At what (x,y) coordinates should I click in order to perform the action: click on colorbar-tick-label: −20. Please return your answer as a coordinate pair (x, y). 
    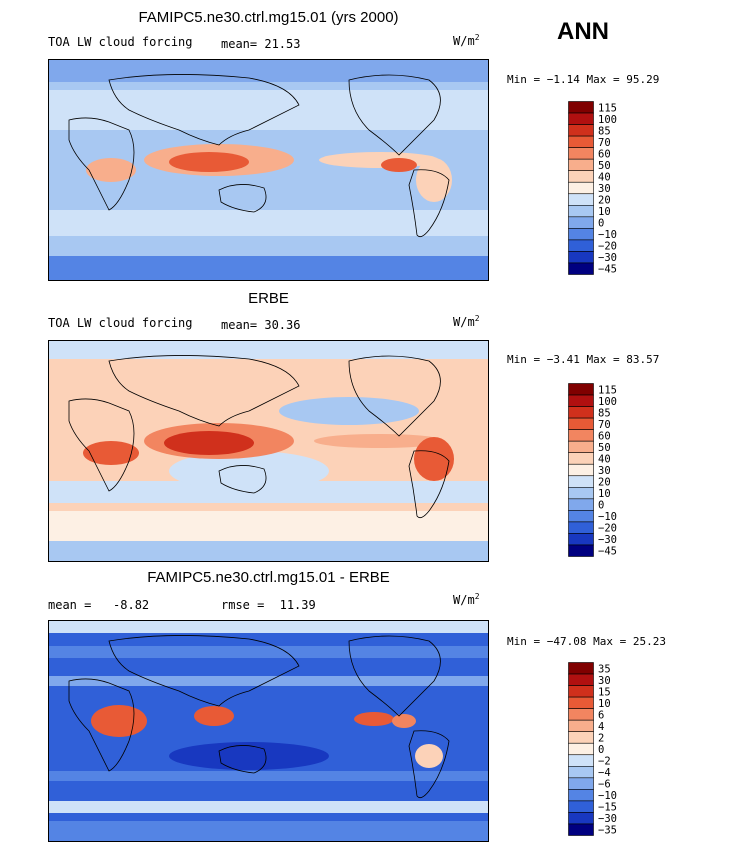
    Looking at the image, I should click on (607, 529).